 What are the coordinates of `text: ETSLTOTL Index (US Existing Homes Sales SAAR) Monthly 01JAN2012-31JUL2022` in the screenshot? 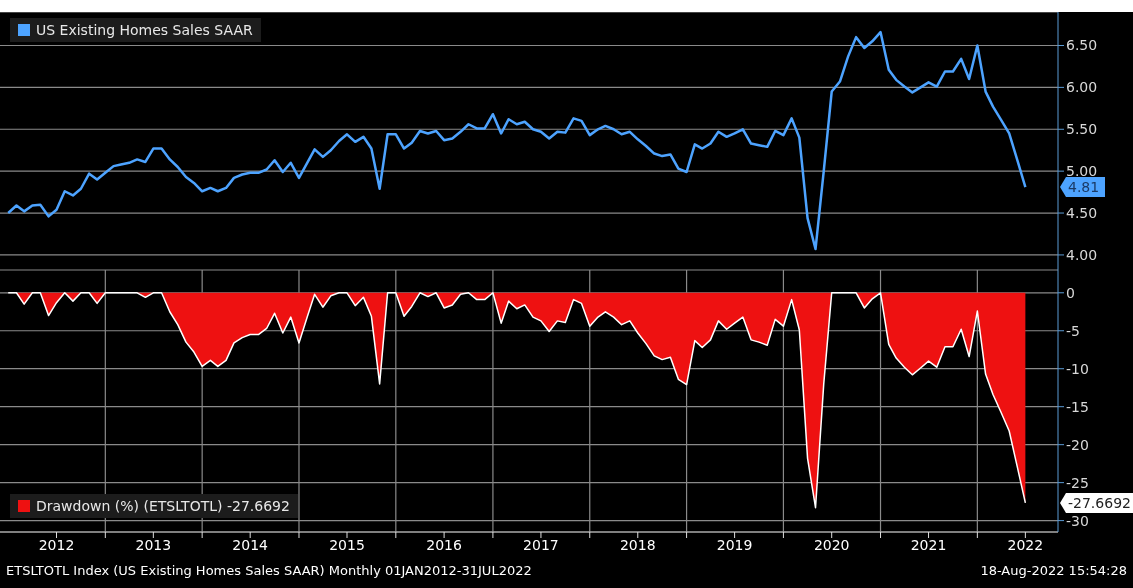 It's located at (269, 570).